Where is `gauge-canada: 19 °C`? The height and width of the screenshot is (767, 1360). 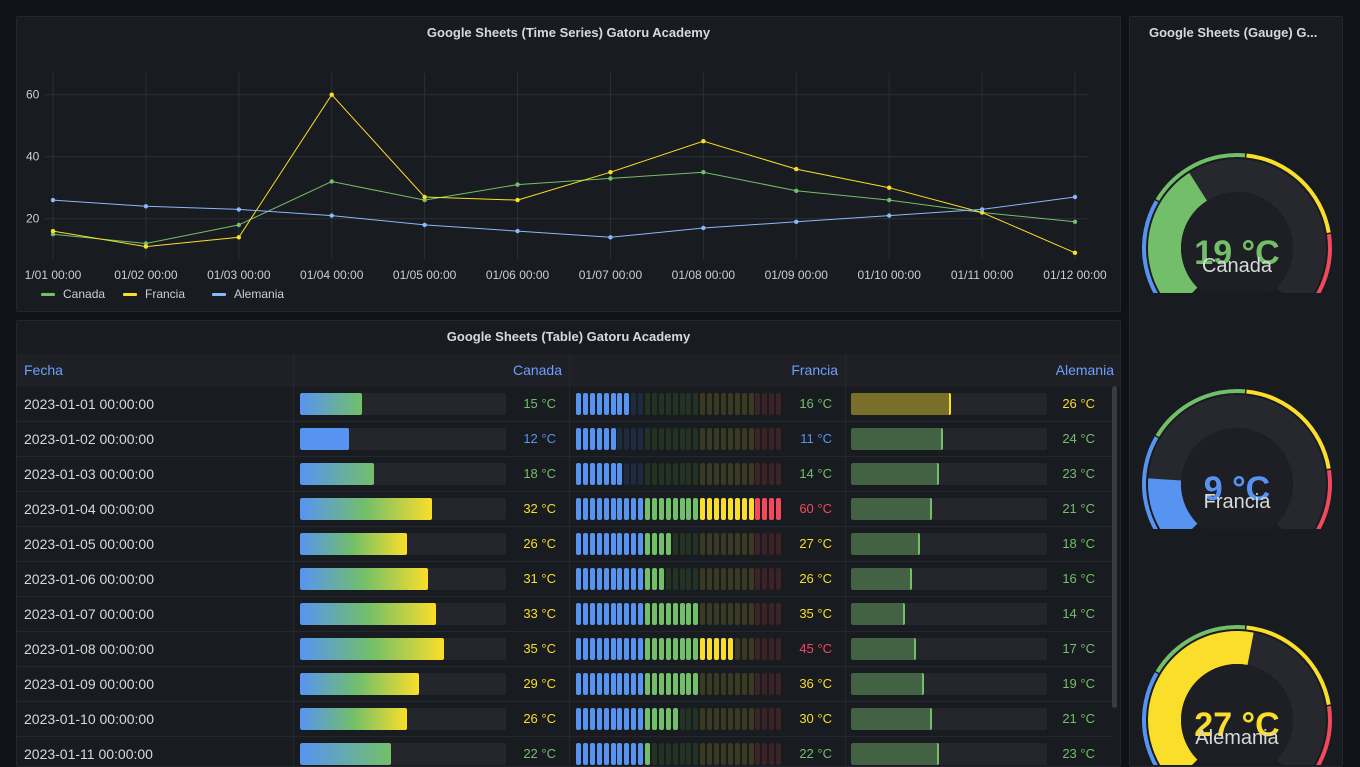
gauge-canada: 19 °C is located at coordinates (1237, 223).